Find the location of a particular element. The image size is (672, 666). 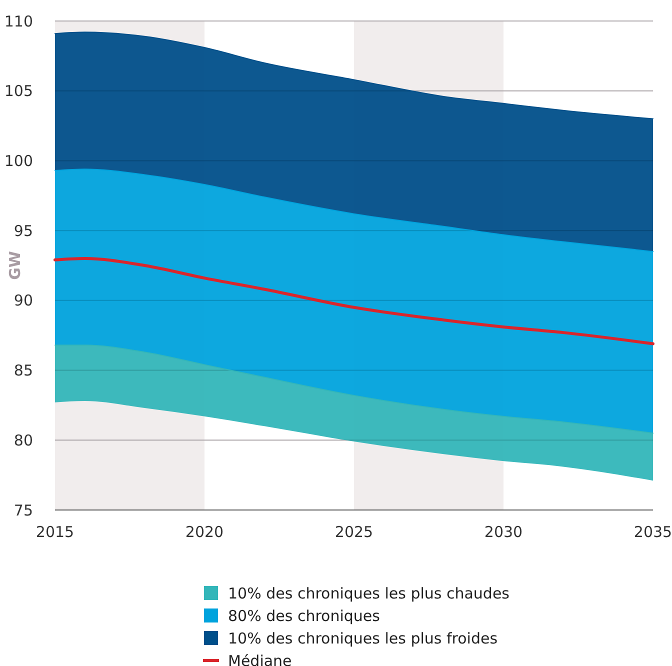

x-tick-label: 2015 is located at coordinates (55, 532).